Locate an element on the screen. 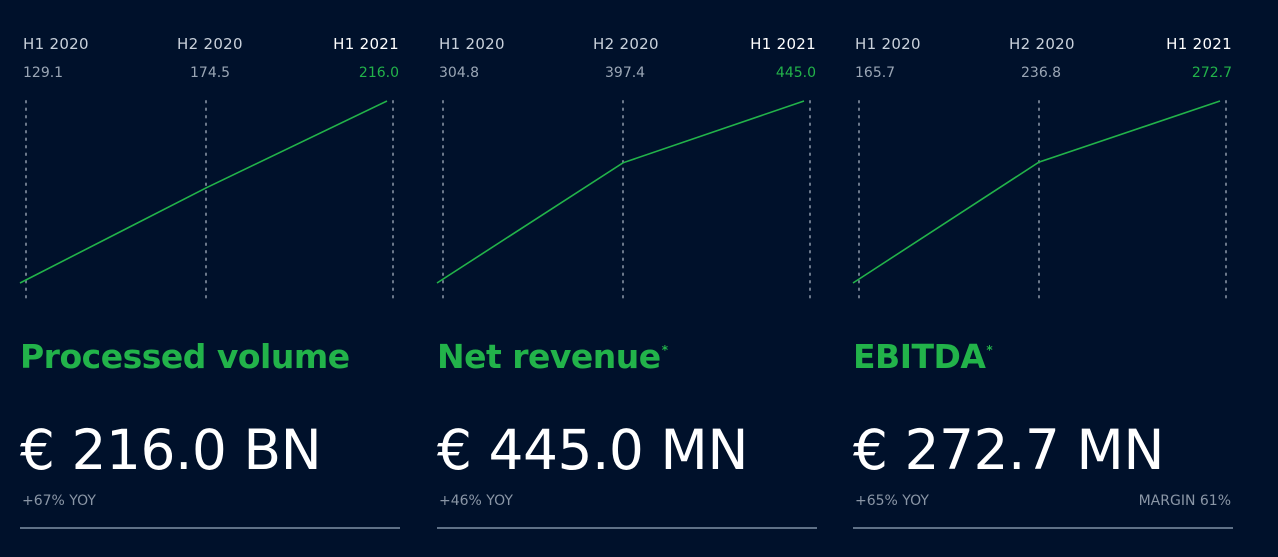 This screenshot has height=557, width=1278. value-label: 236.8 is located at coordinates (1041, 73).